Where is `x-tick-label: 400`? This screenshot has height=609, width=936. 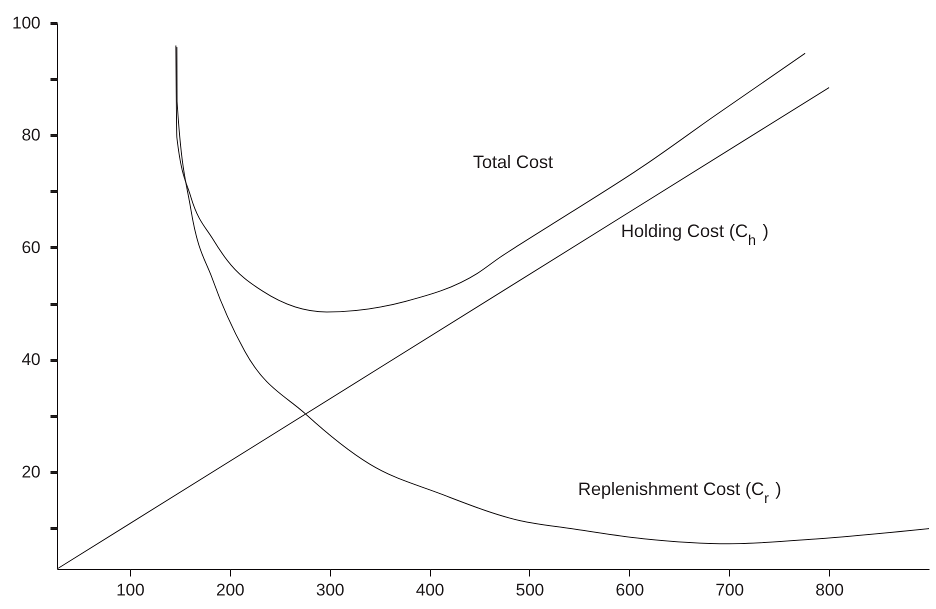 x-tick-label: 400 is located at coordinates (430, 590).